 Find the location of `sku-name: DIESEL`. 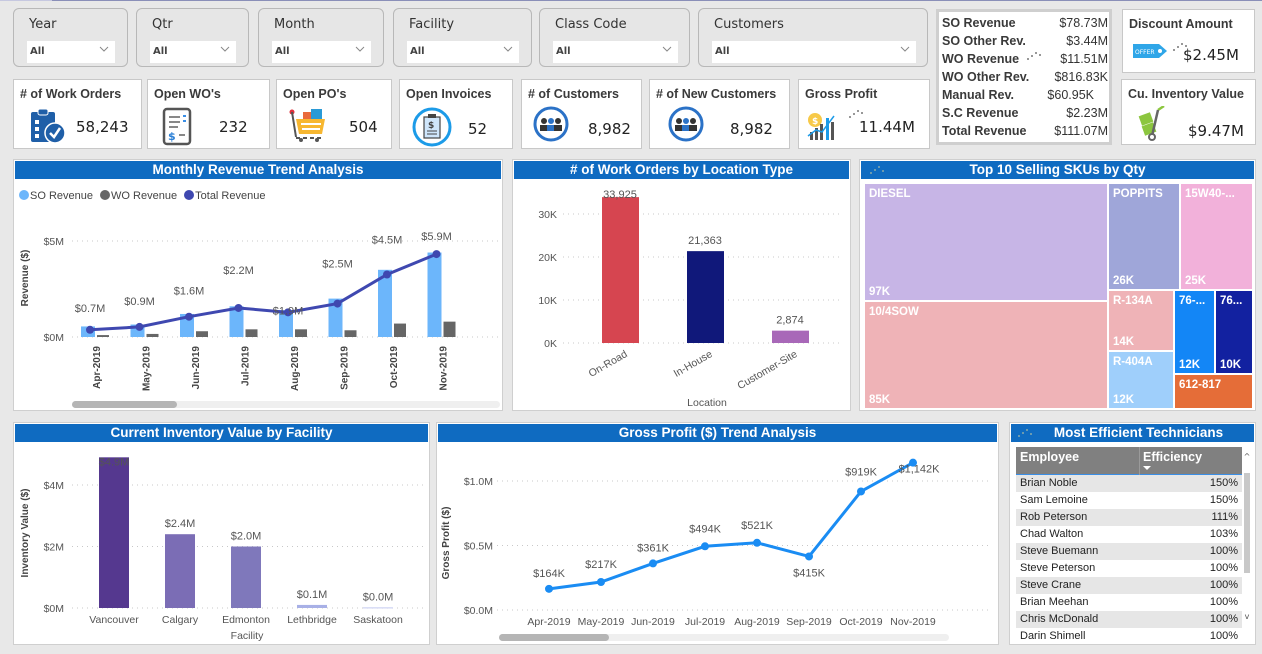

sku-name: DIESEL is located at coordinates (890, 194).